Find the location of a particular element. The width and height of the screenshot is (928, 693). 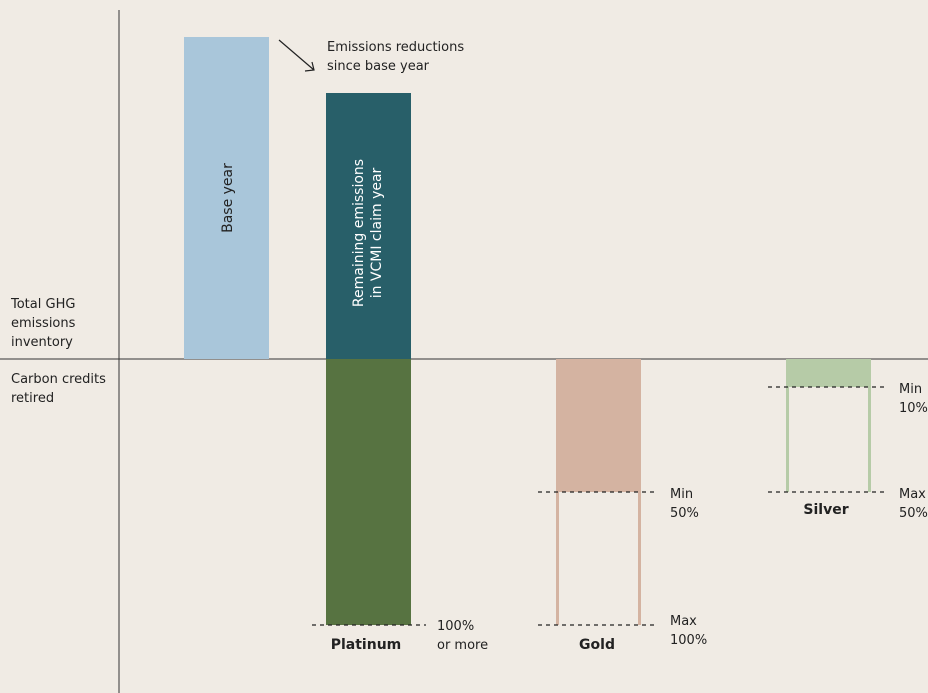

gold-max-line2: 100% is located at coordinates (688, 640).